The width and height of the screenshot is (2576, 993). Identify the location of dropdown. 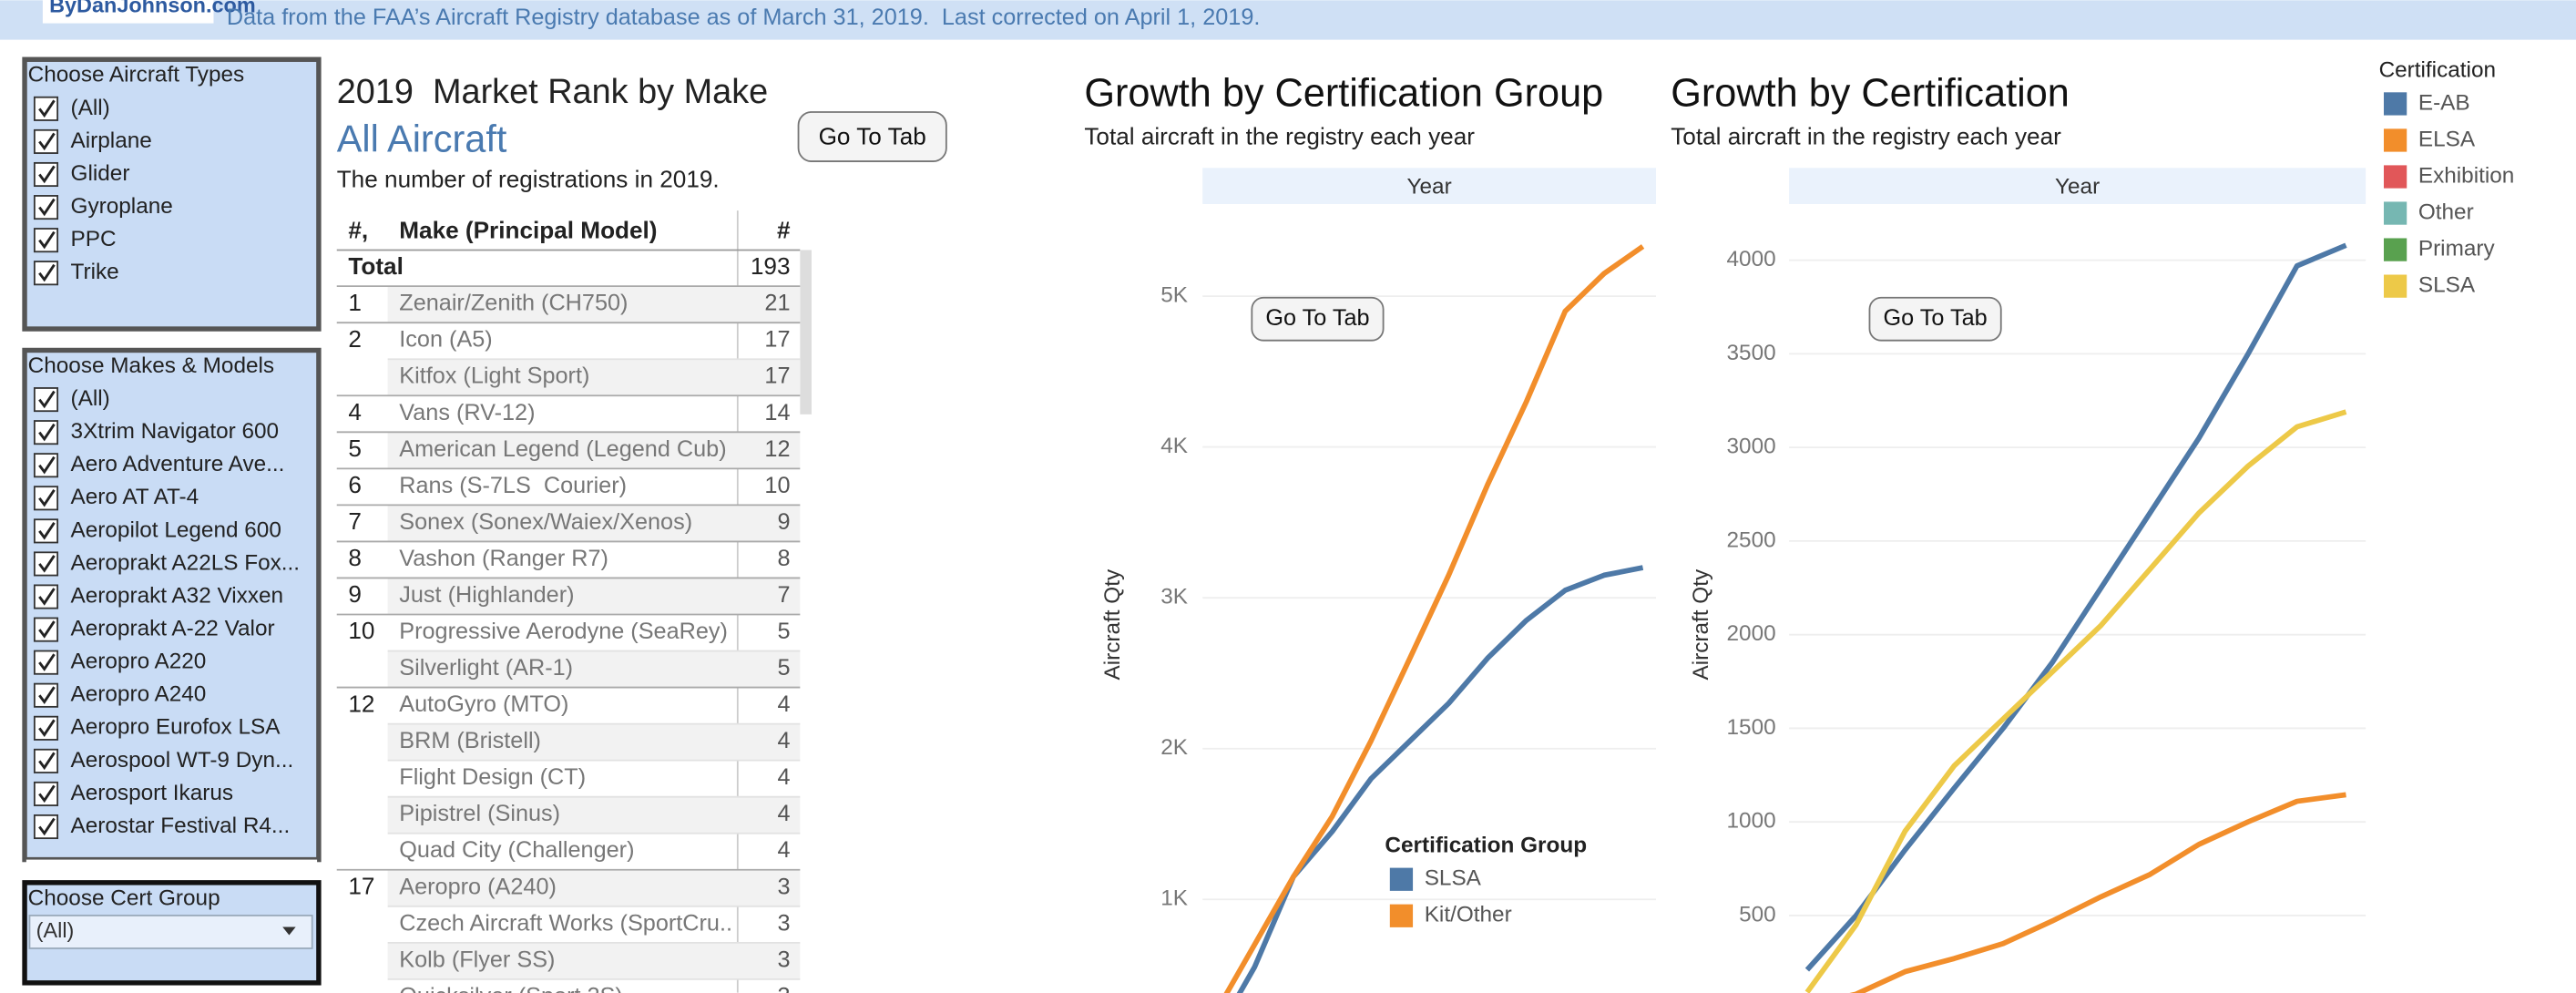
(171, 932).